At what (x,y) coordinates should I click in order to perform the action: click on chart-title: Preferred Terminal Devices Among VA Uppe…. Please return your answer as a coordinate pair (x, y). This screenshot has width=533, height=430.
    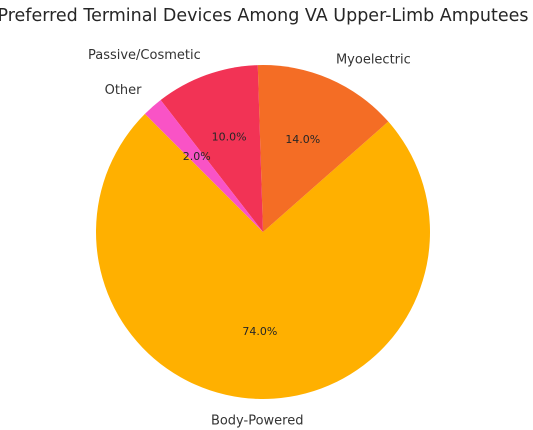
    Looking at the image, I should click on (264, 16).